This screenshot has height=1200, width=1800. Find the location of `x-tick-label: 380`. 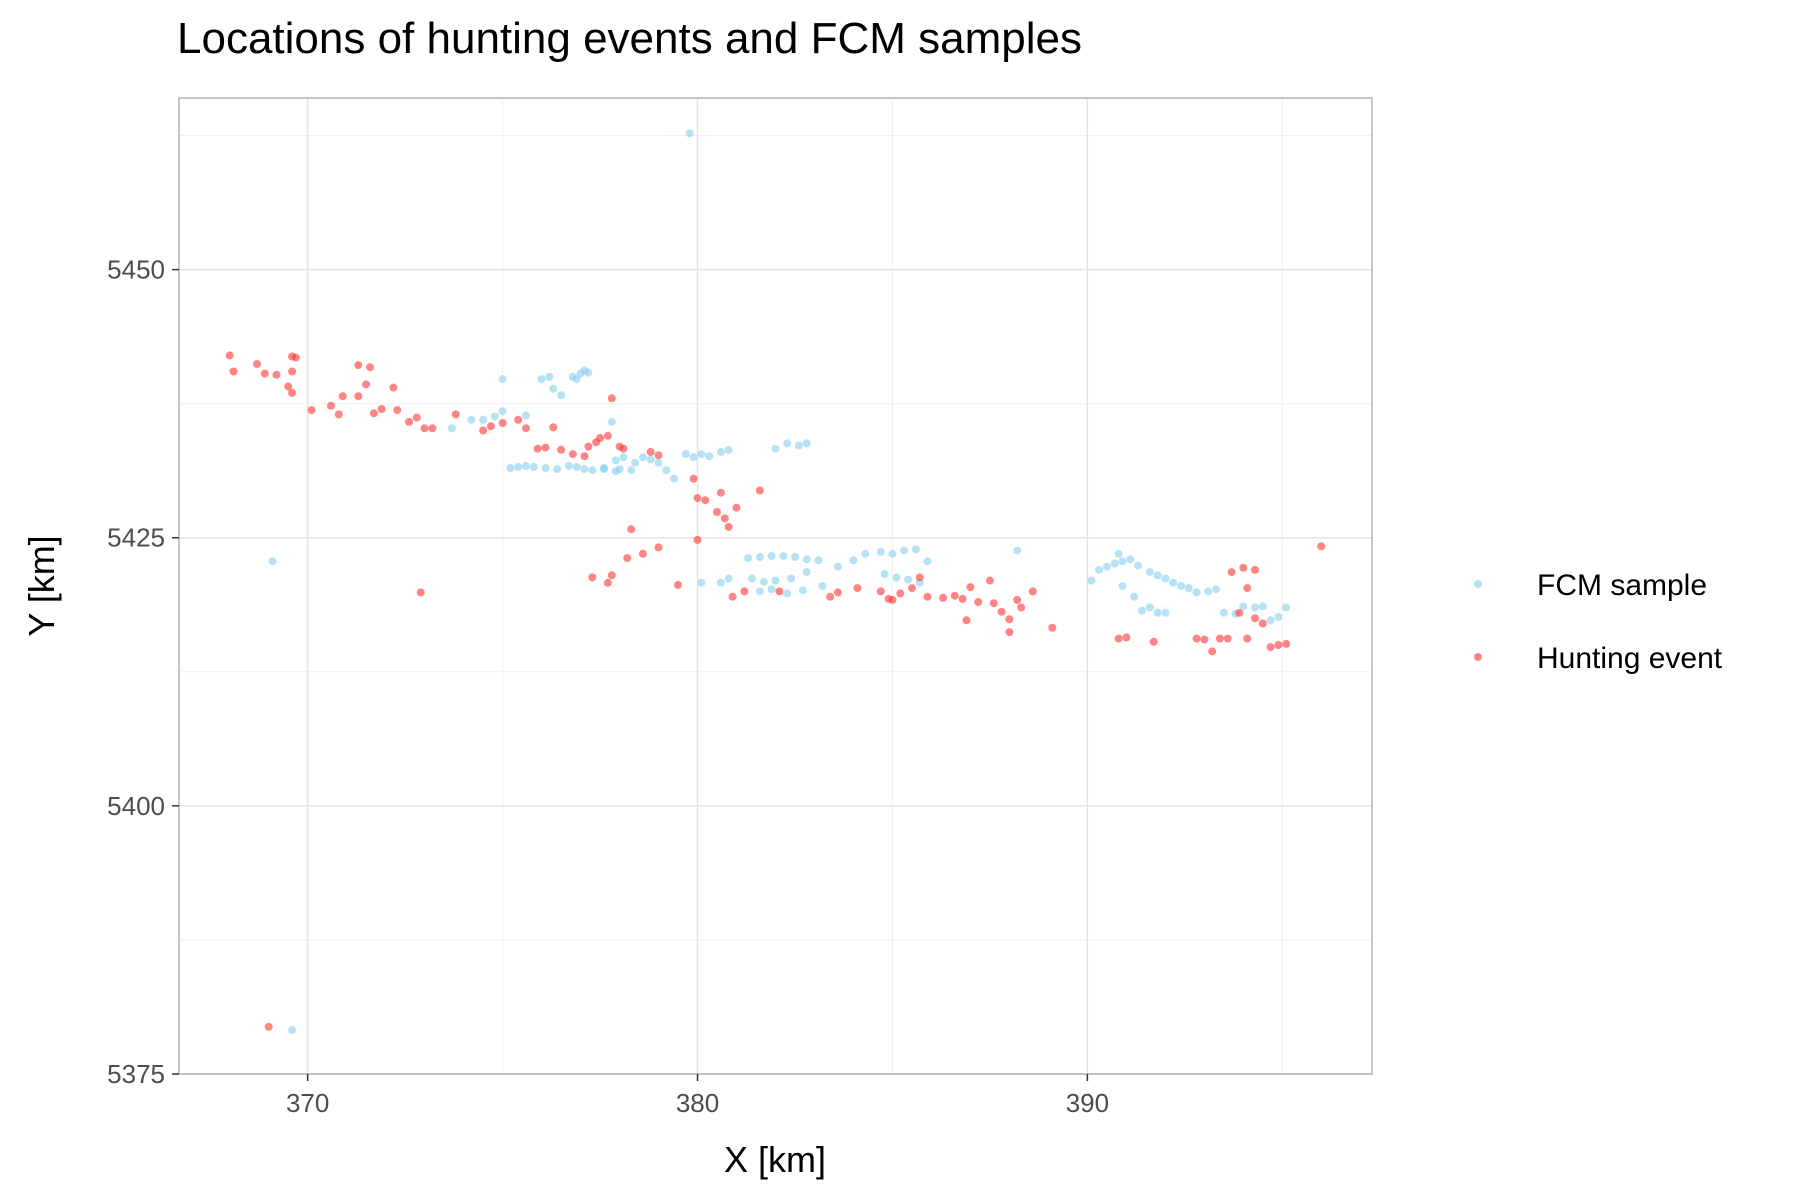

x-tick-label: 380 is located at coordinates (697, 1103).